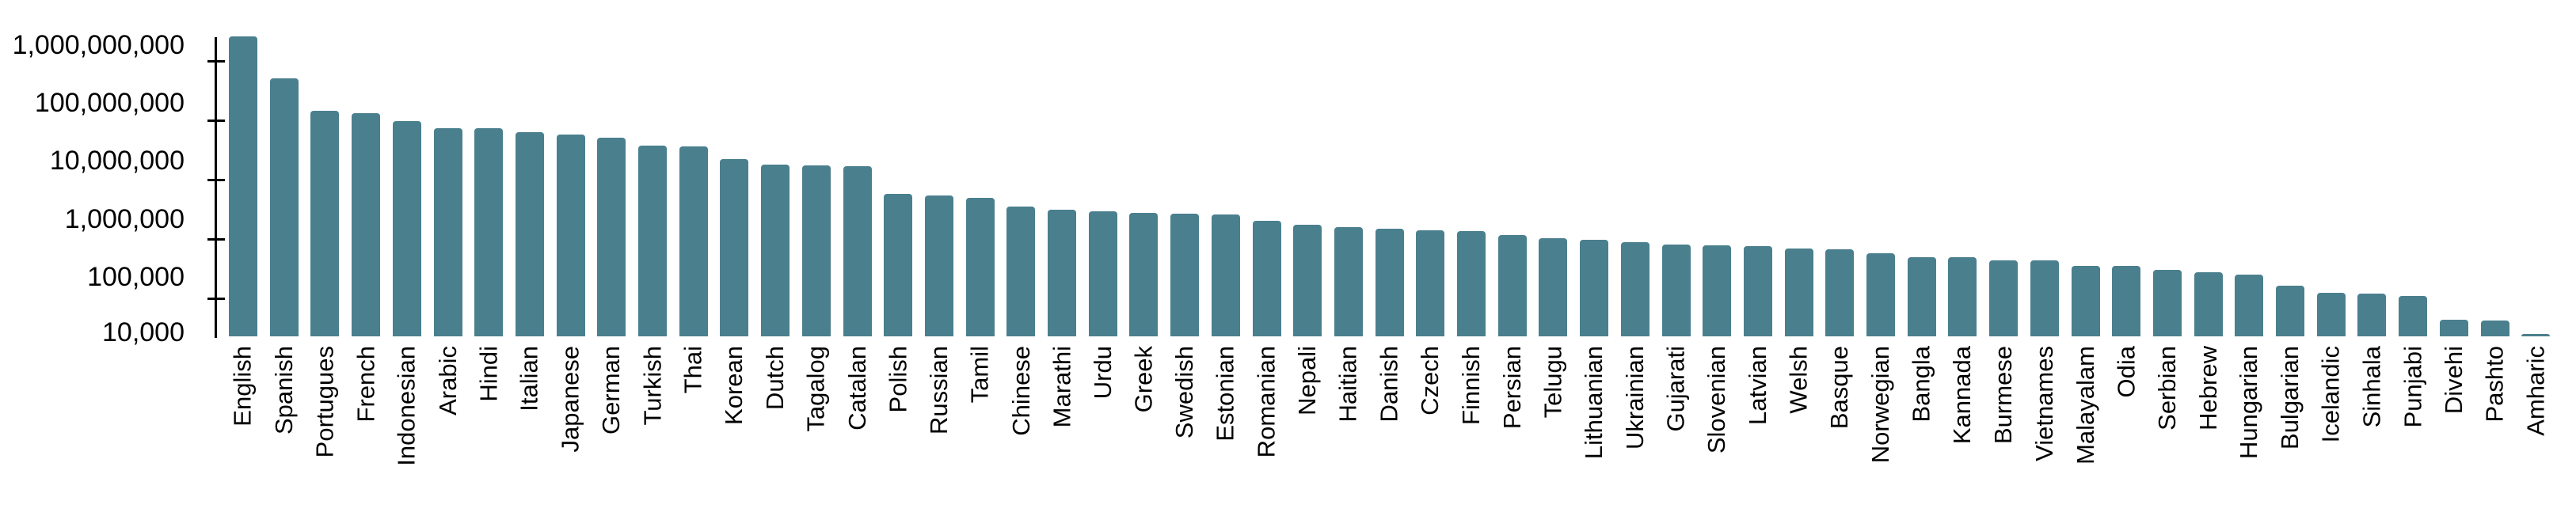 The image size is (2576, 516). Describe the element at coordinates (283, 390) in the screenshot. I see `x-tick-label-spanish: Spanish` at that location.